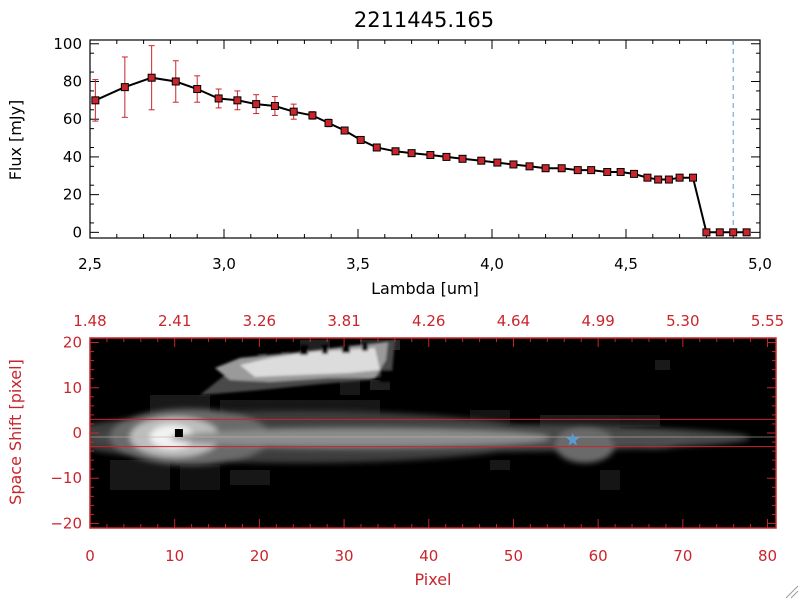  Describe the element at coordinates (432, 579) in the screenshot. I see `image-x-axis-label: Pixel` at that location.